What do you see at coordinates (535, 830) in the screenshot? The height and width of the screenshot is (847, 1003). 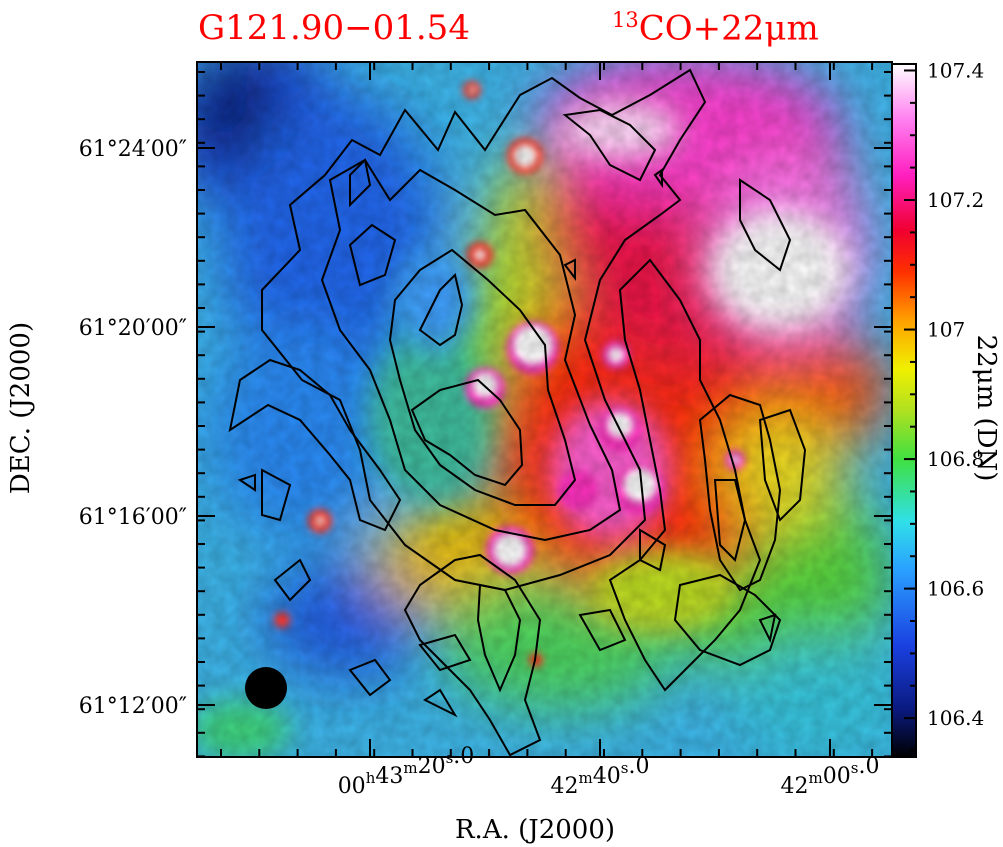 I see `x-axis-title: R.A. (J2000)` at bounding box center [535, 830].